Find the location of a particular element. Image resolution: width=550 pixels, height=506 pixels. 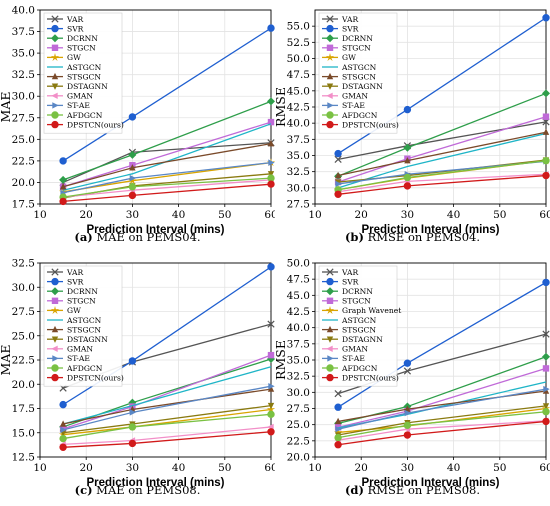

series-svr is located at coordinates (442, 86).